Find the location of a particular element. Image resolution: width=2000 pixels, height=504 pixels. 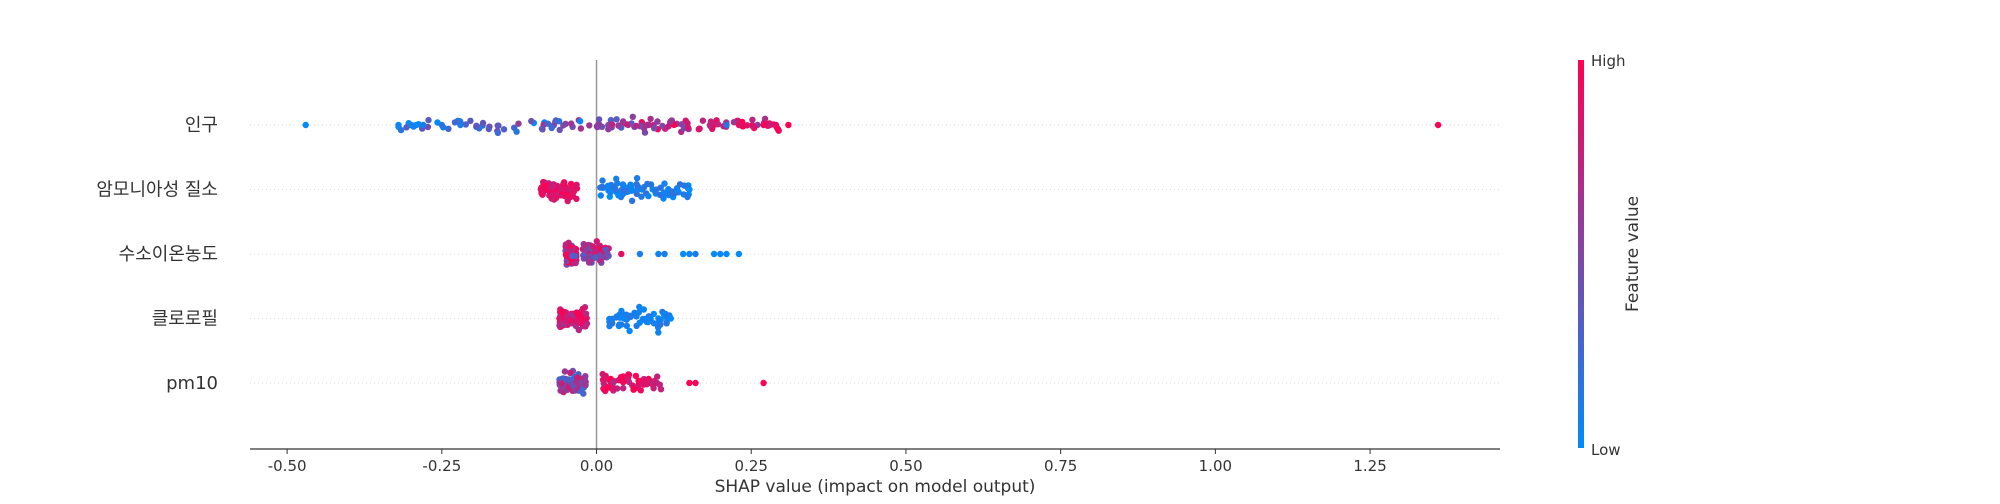

colorbar is located at coordinates (1581, 254).